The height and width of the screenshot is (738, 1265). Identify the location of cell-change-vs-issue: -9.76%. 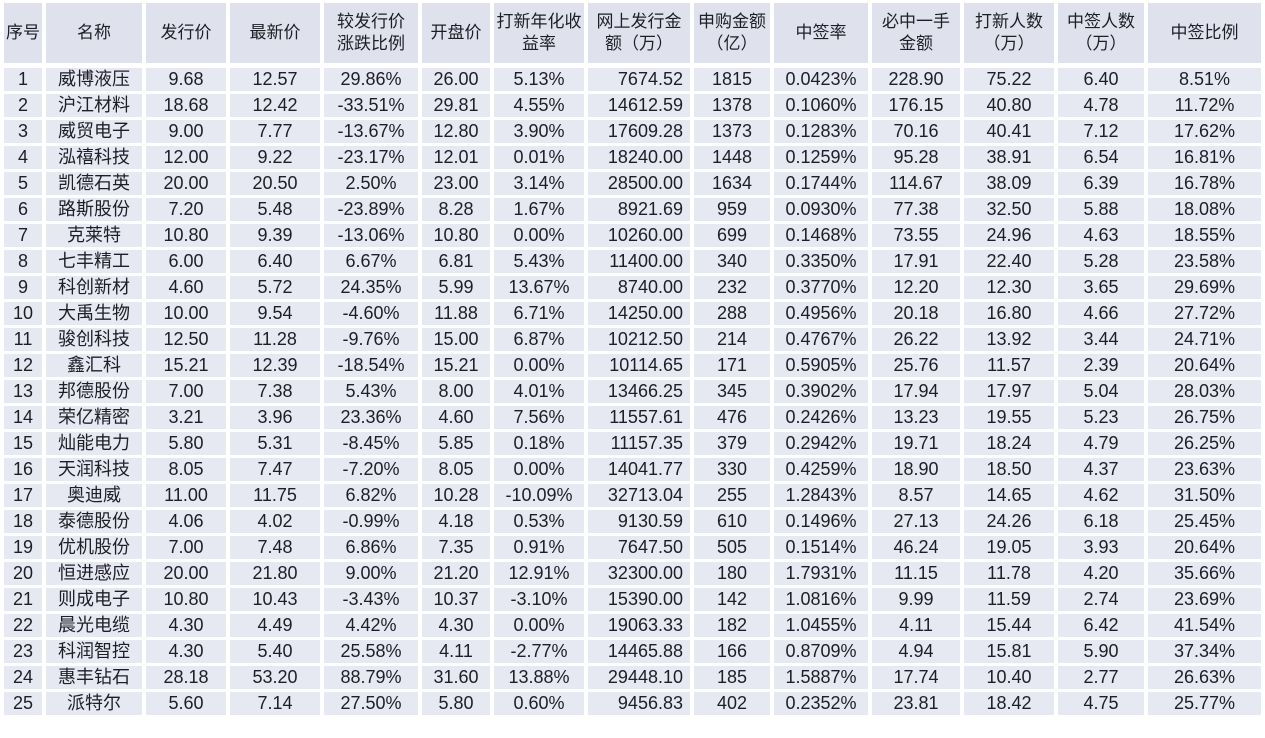
(371, 339).